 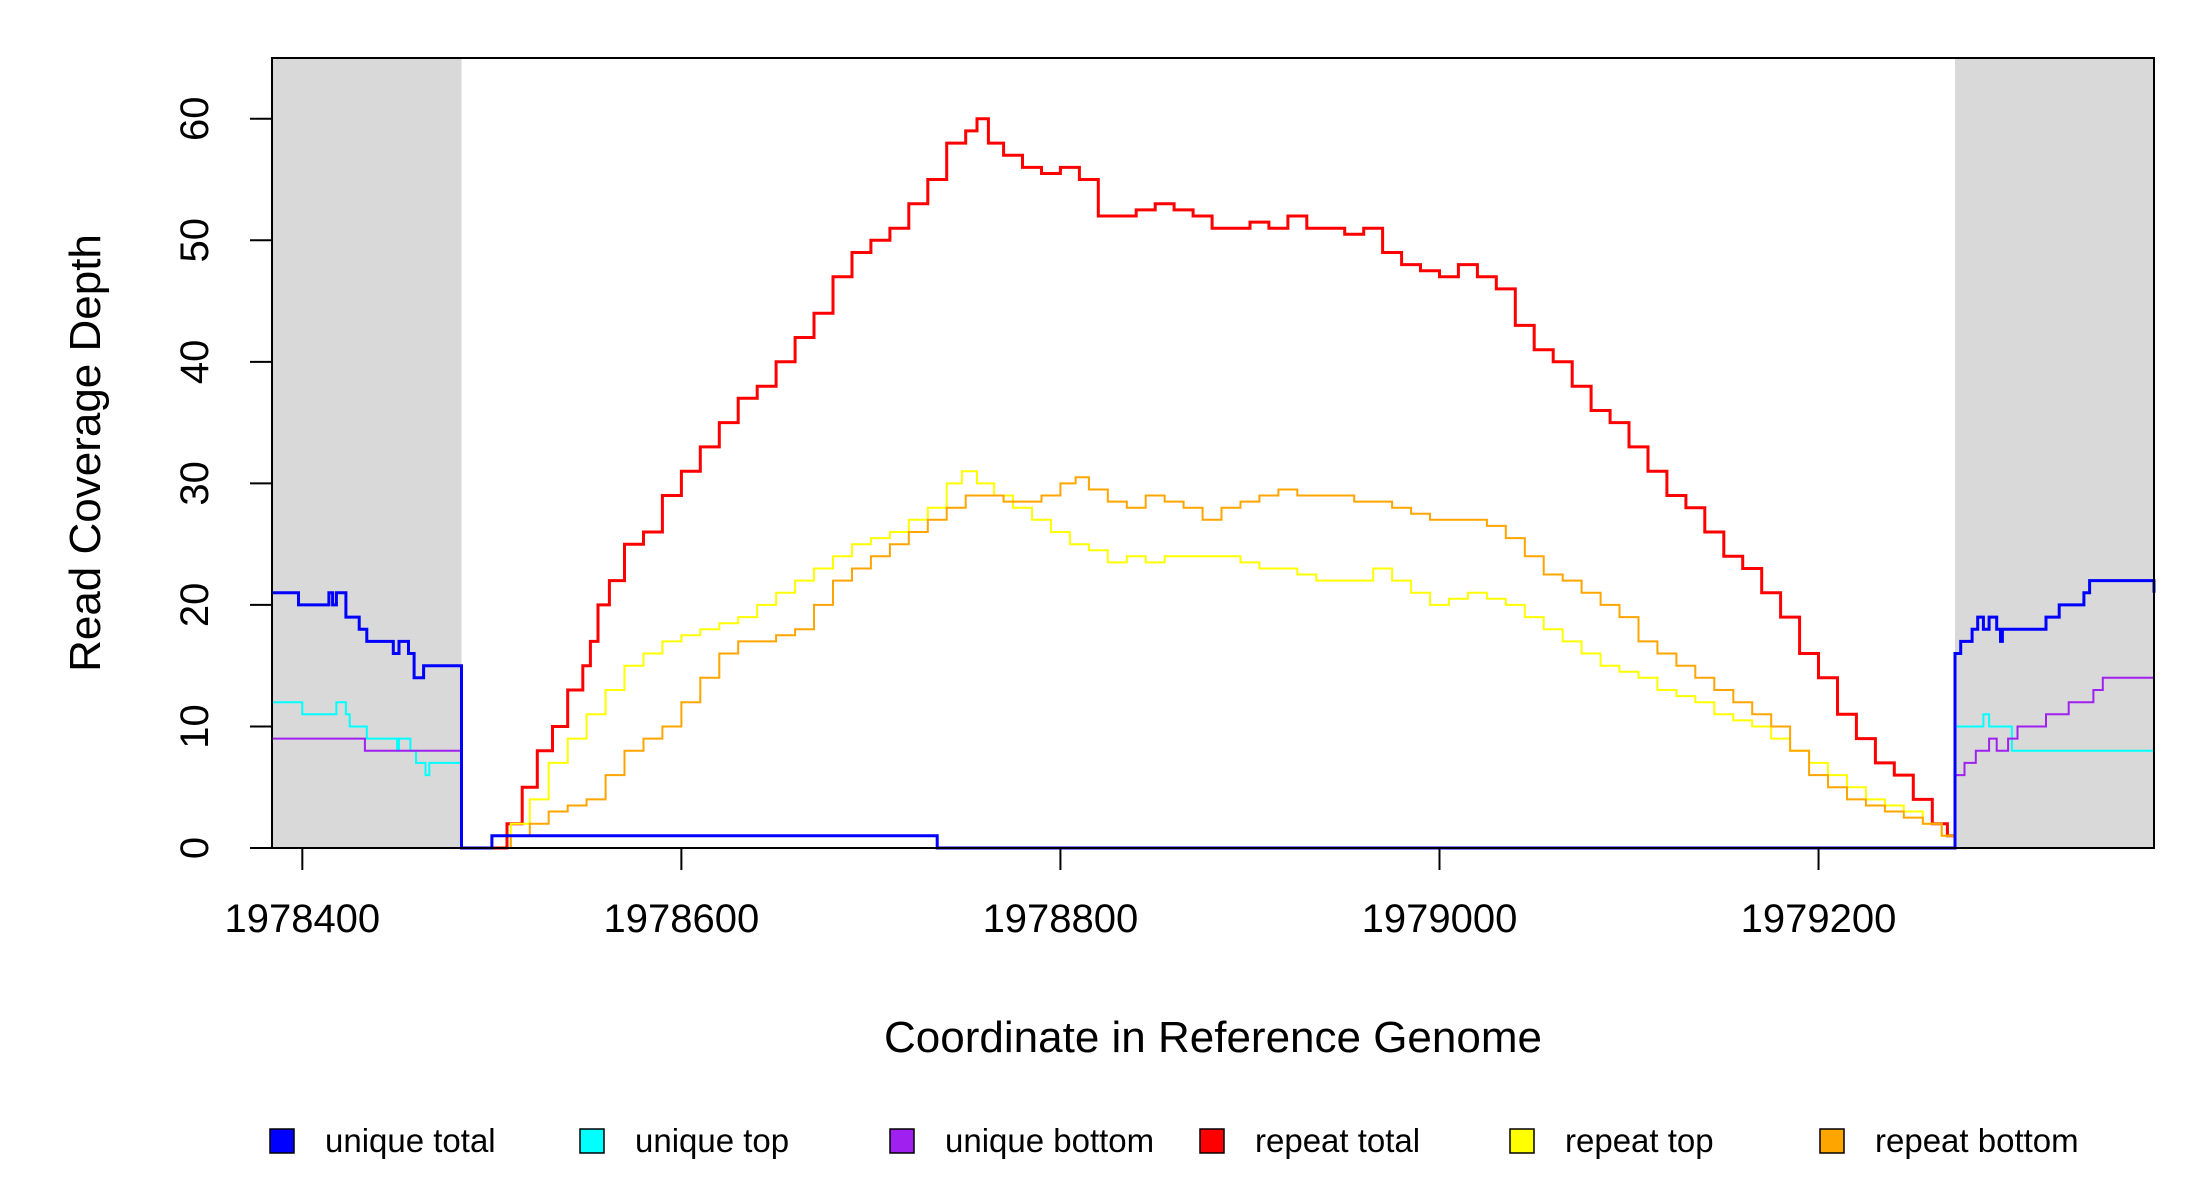 I want to click on y-tick-label: 0, so click(x=195, y=848).